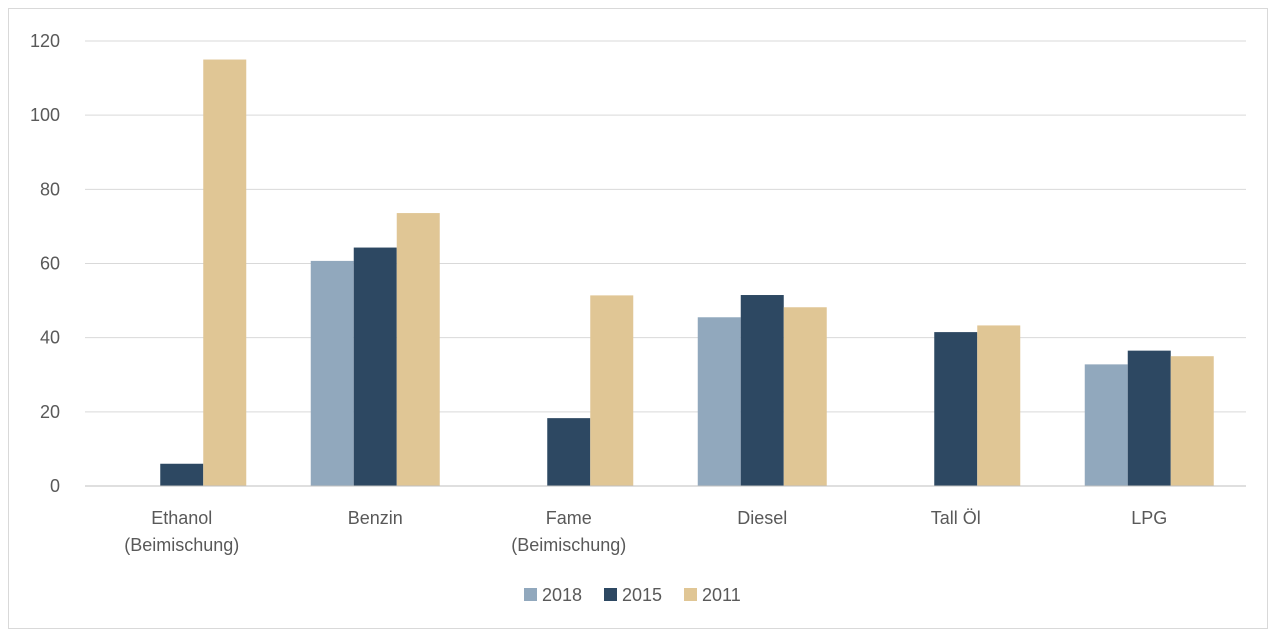 The width and height of the screenshot is (1271, 630). What do you see at coordinates (530, 594) in the screenshot?
I see `legend-swatch-2018` at bounding box center [530, 594].